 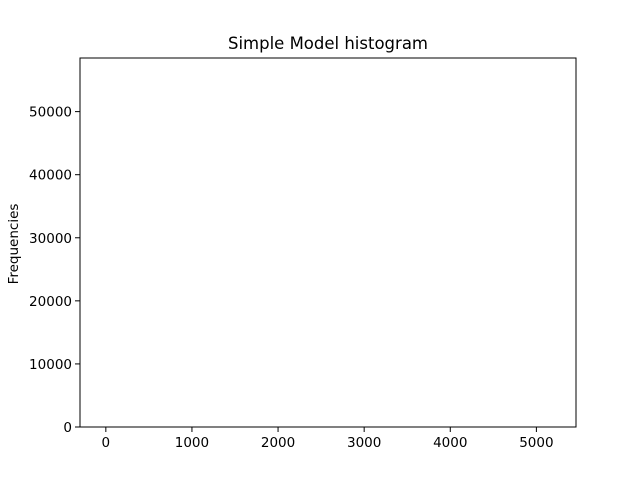 I want to click on y-tick-label: 20000, so click(x=50, y=302).